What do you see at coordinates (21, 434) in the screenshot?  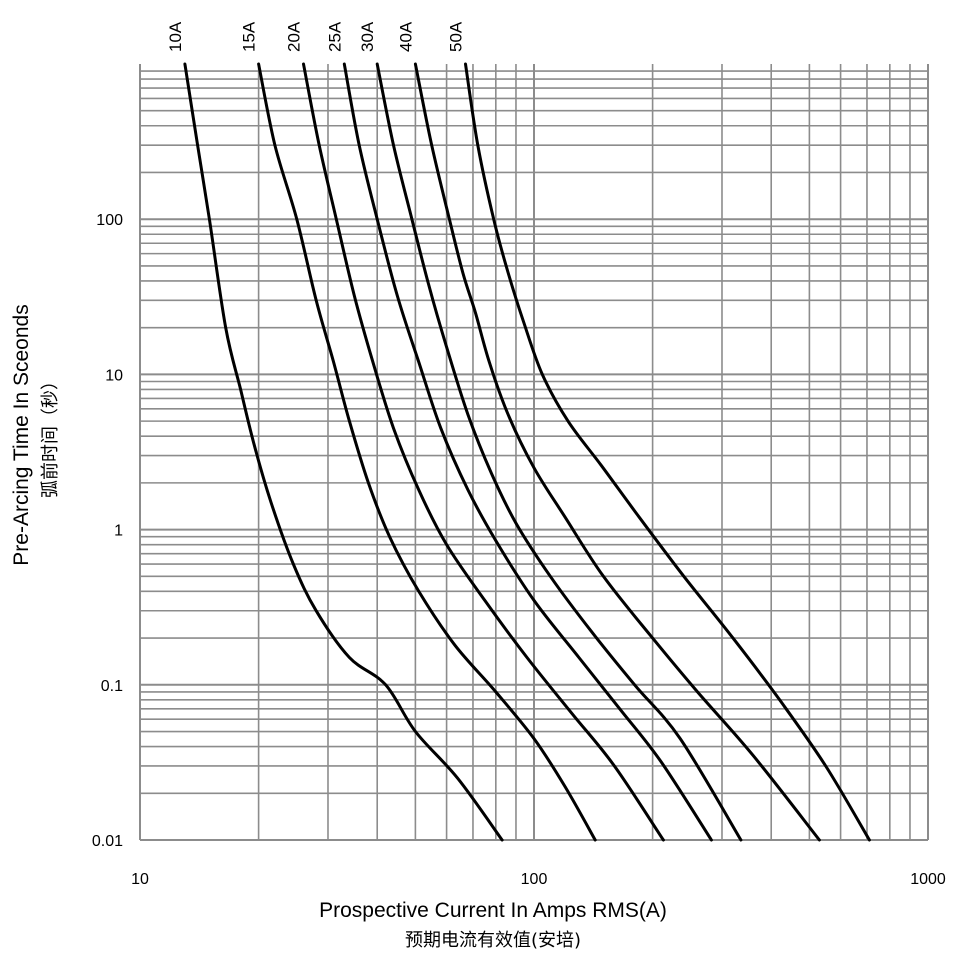 I see `y-axis-title: Pre-Arcing Time In Sceonds` at bounding box center [21, 434].